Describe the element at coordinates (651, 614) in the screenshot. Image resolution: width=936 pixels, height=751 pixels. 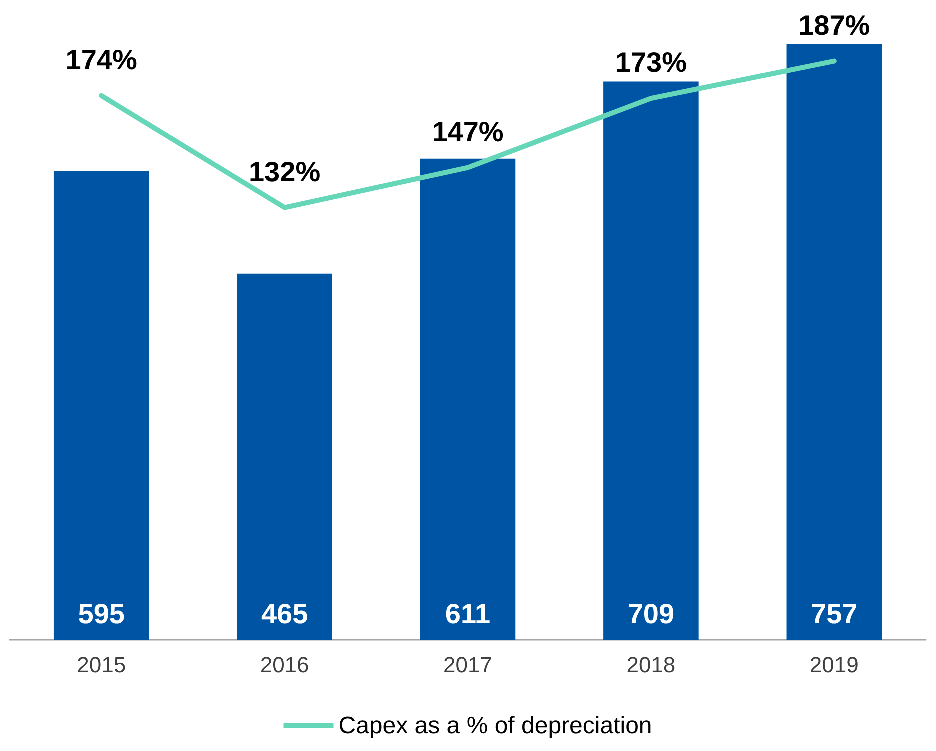
I see `data-label: 709` at that location.